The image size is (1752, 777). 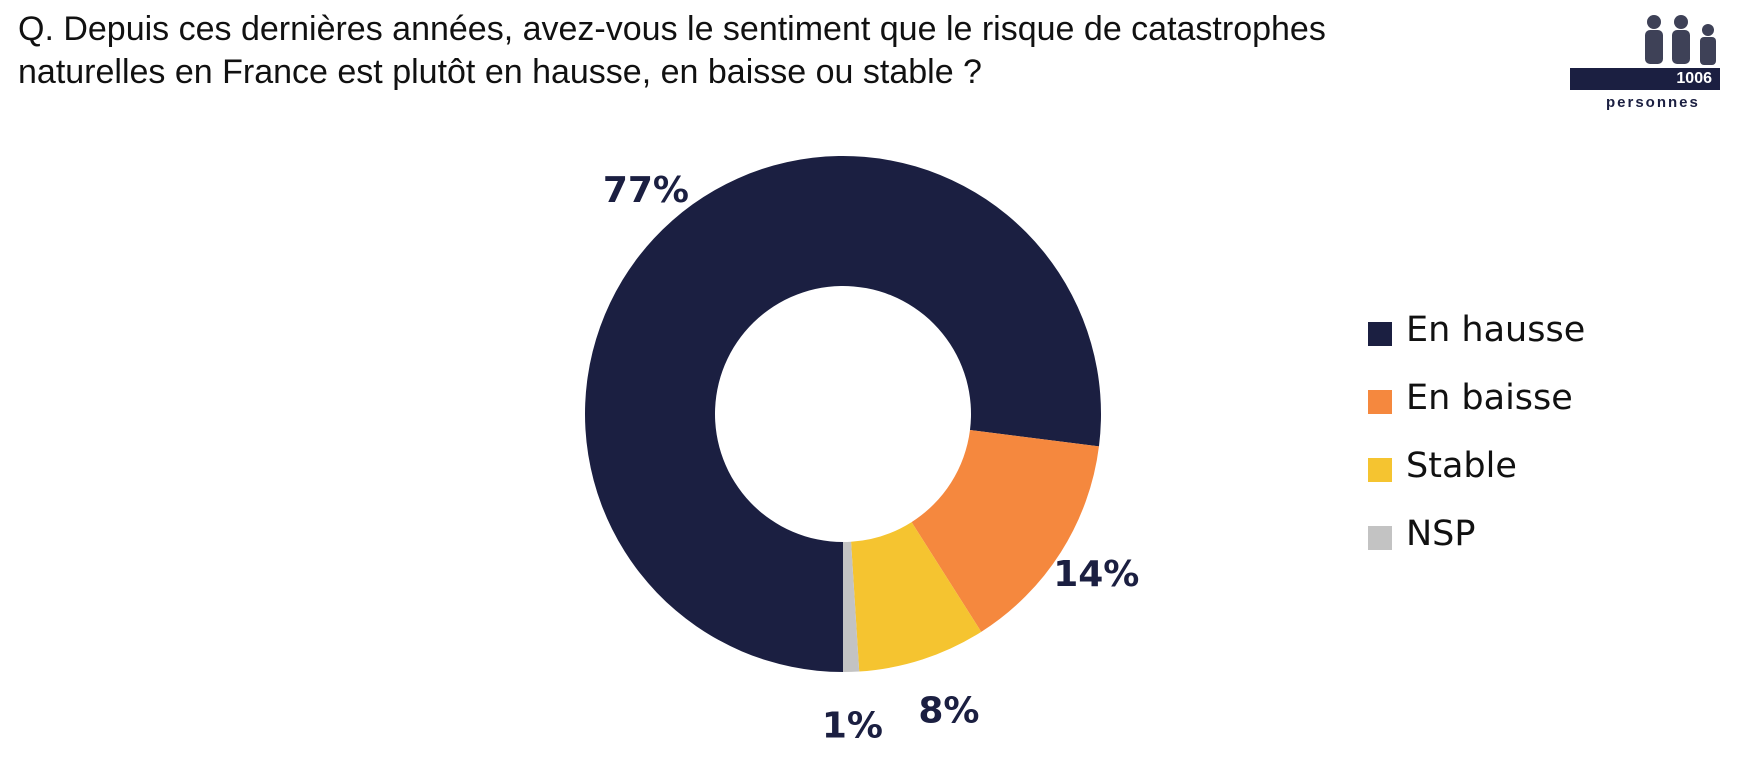 What do you see at coordinates (1441, 534) in the screenshot?
I see `legend-label: NSP` at bounding box center [1441, 534].